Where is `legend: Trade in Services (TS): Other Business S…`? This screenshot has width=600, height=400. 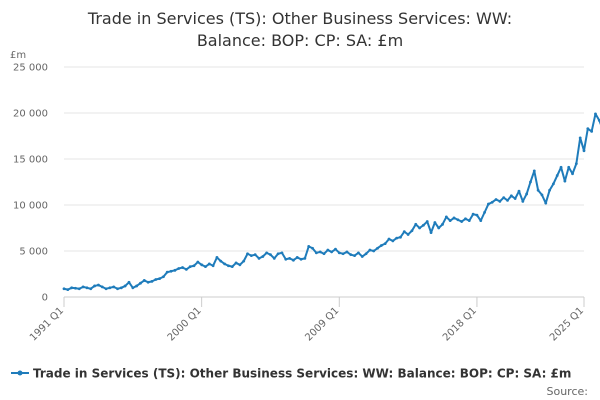
legend: Trade in Services (TS): Other Business S… is located at coordinates (291, 374).